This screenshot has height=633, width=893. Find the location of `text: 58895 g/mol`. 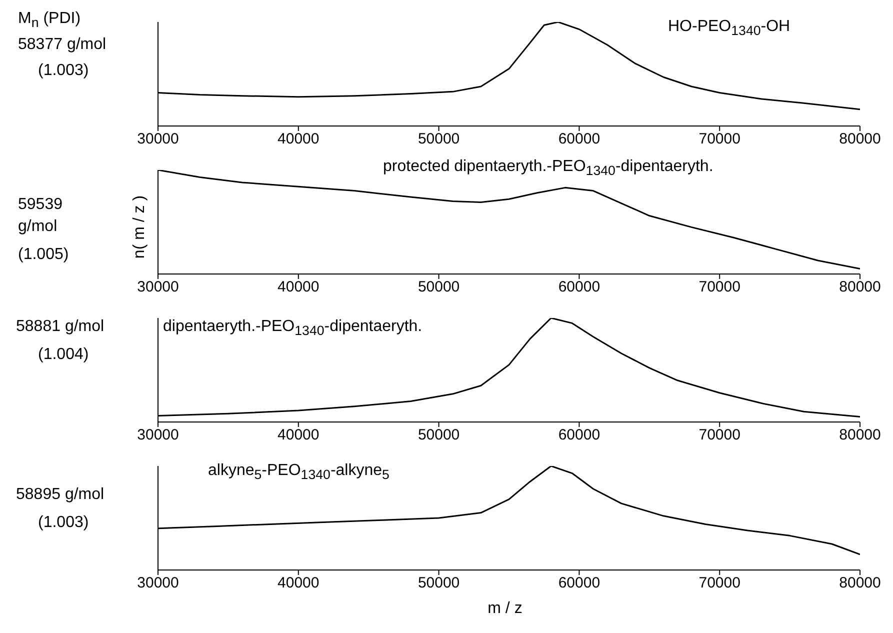

text: 58895 g/mol is located at coordinates (60, 495).